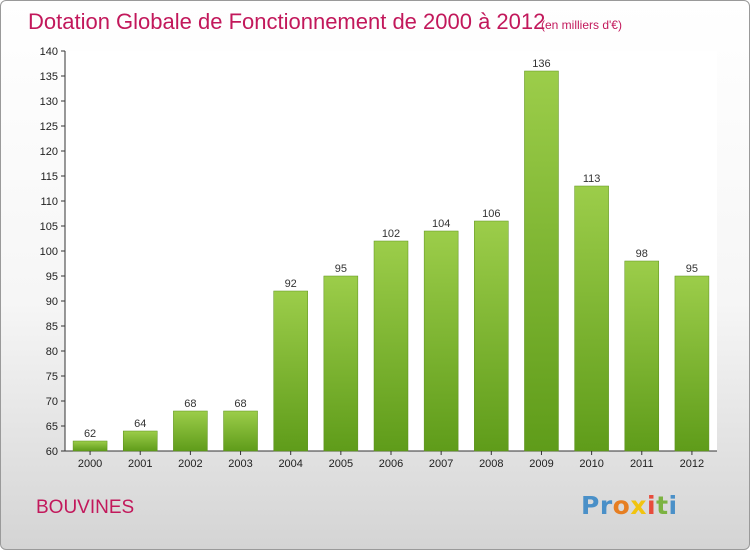 The image size is (750, 550). What do you see at coordinates (642, 254) in the screenshot?
I see `data-label: 98` at bounding box center [642, 254].